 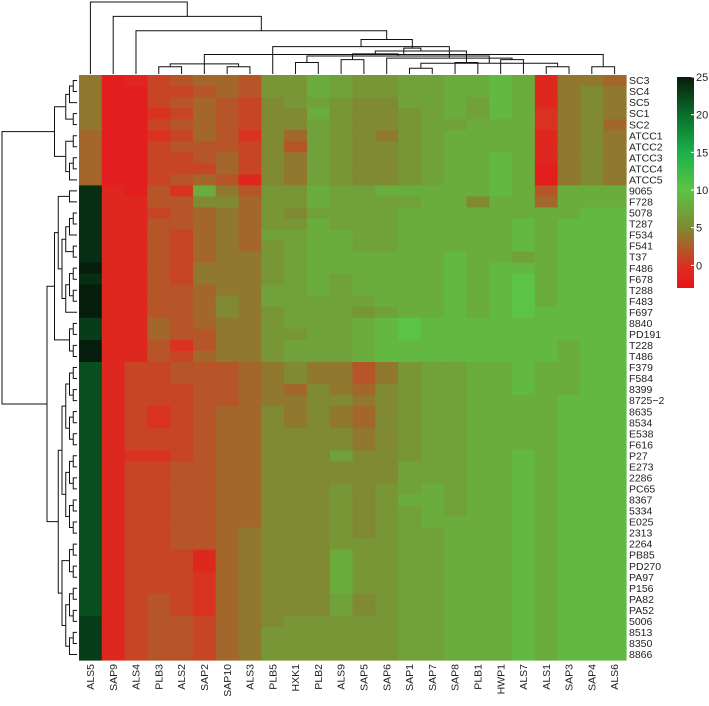 I want to click on row-label: F728, so click(x=641, y=203).